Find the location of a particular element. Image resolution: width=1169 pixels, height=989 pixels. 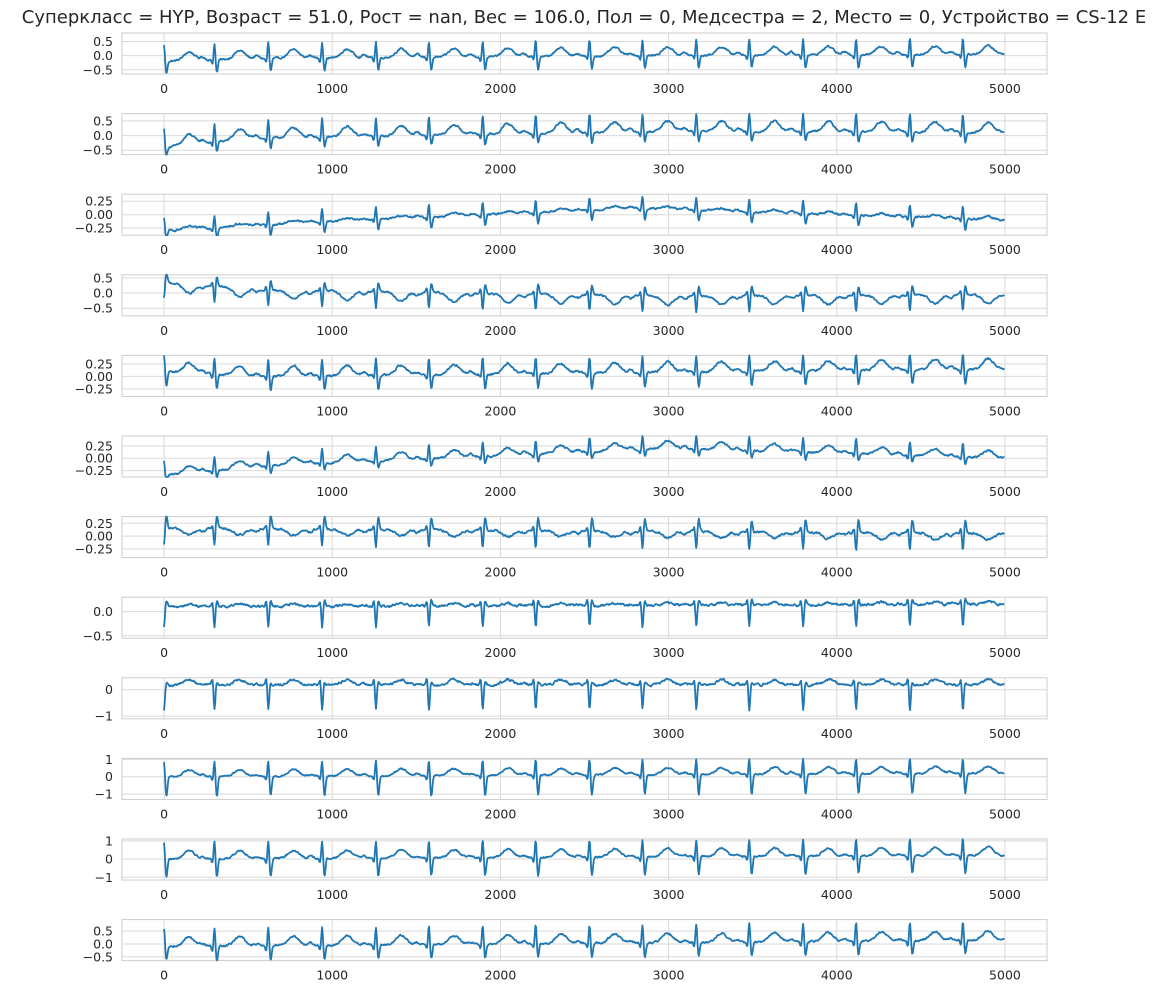

y-tick-label: 0 is located at coordinates (109, 776).